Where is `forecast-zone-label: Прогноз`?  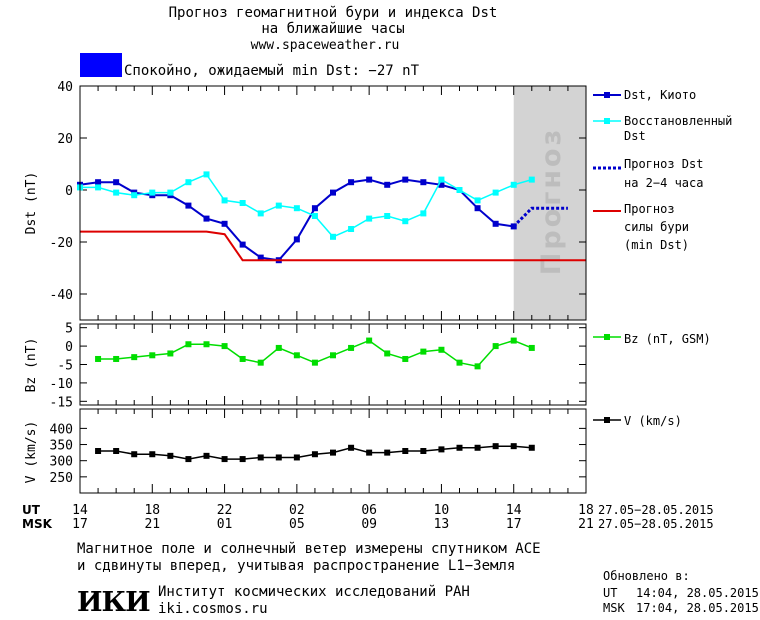
forecast-zone-label: Прогноз is located at coordinates (551, 201).